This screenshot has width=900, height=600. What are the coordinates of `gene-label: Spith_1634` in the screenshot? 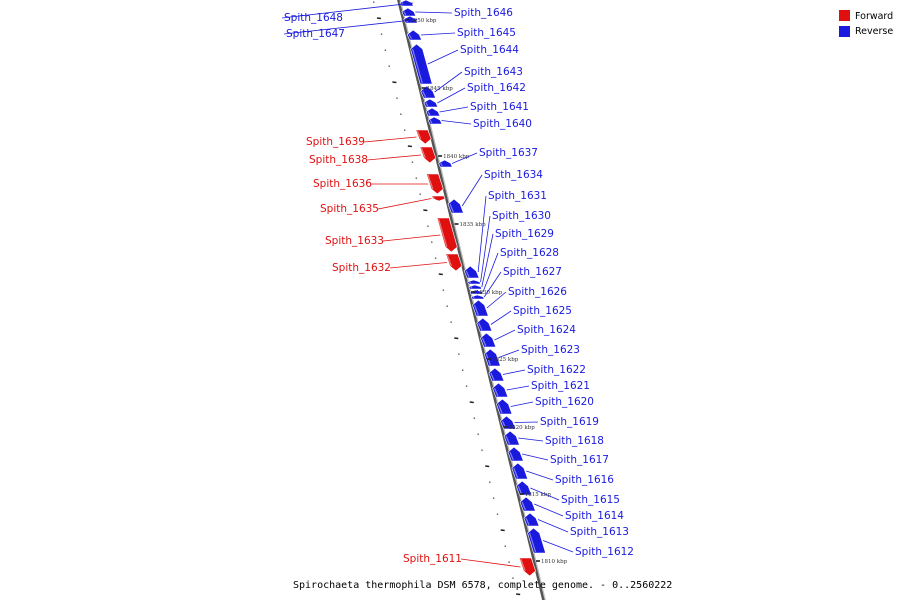 It's located at (513, 175).